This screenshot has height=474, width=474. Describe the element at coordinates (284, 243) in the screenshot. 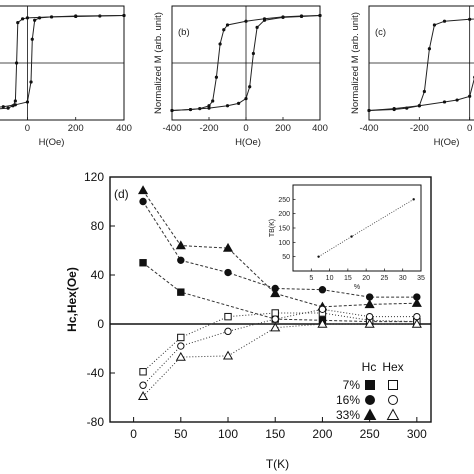

I see `inset-y-tick-label: 100` at that location.